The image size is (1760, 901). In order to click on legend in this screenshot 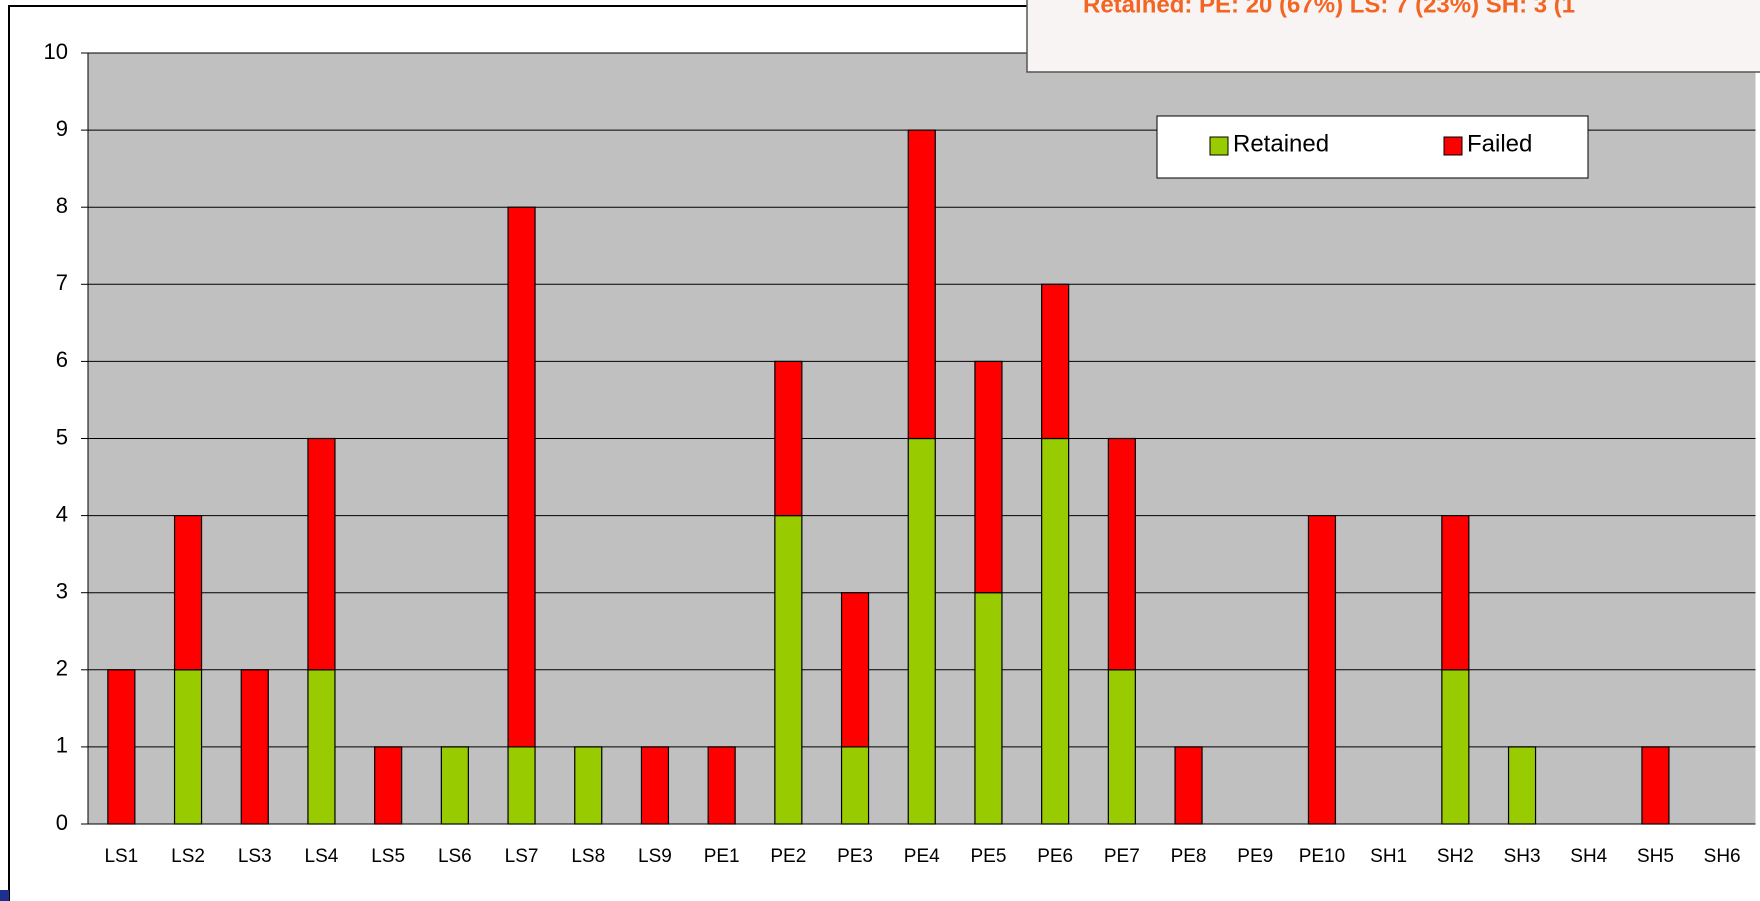, I will do `click(1372, 147)`.